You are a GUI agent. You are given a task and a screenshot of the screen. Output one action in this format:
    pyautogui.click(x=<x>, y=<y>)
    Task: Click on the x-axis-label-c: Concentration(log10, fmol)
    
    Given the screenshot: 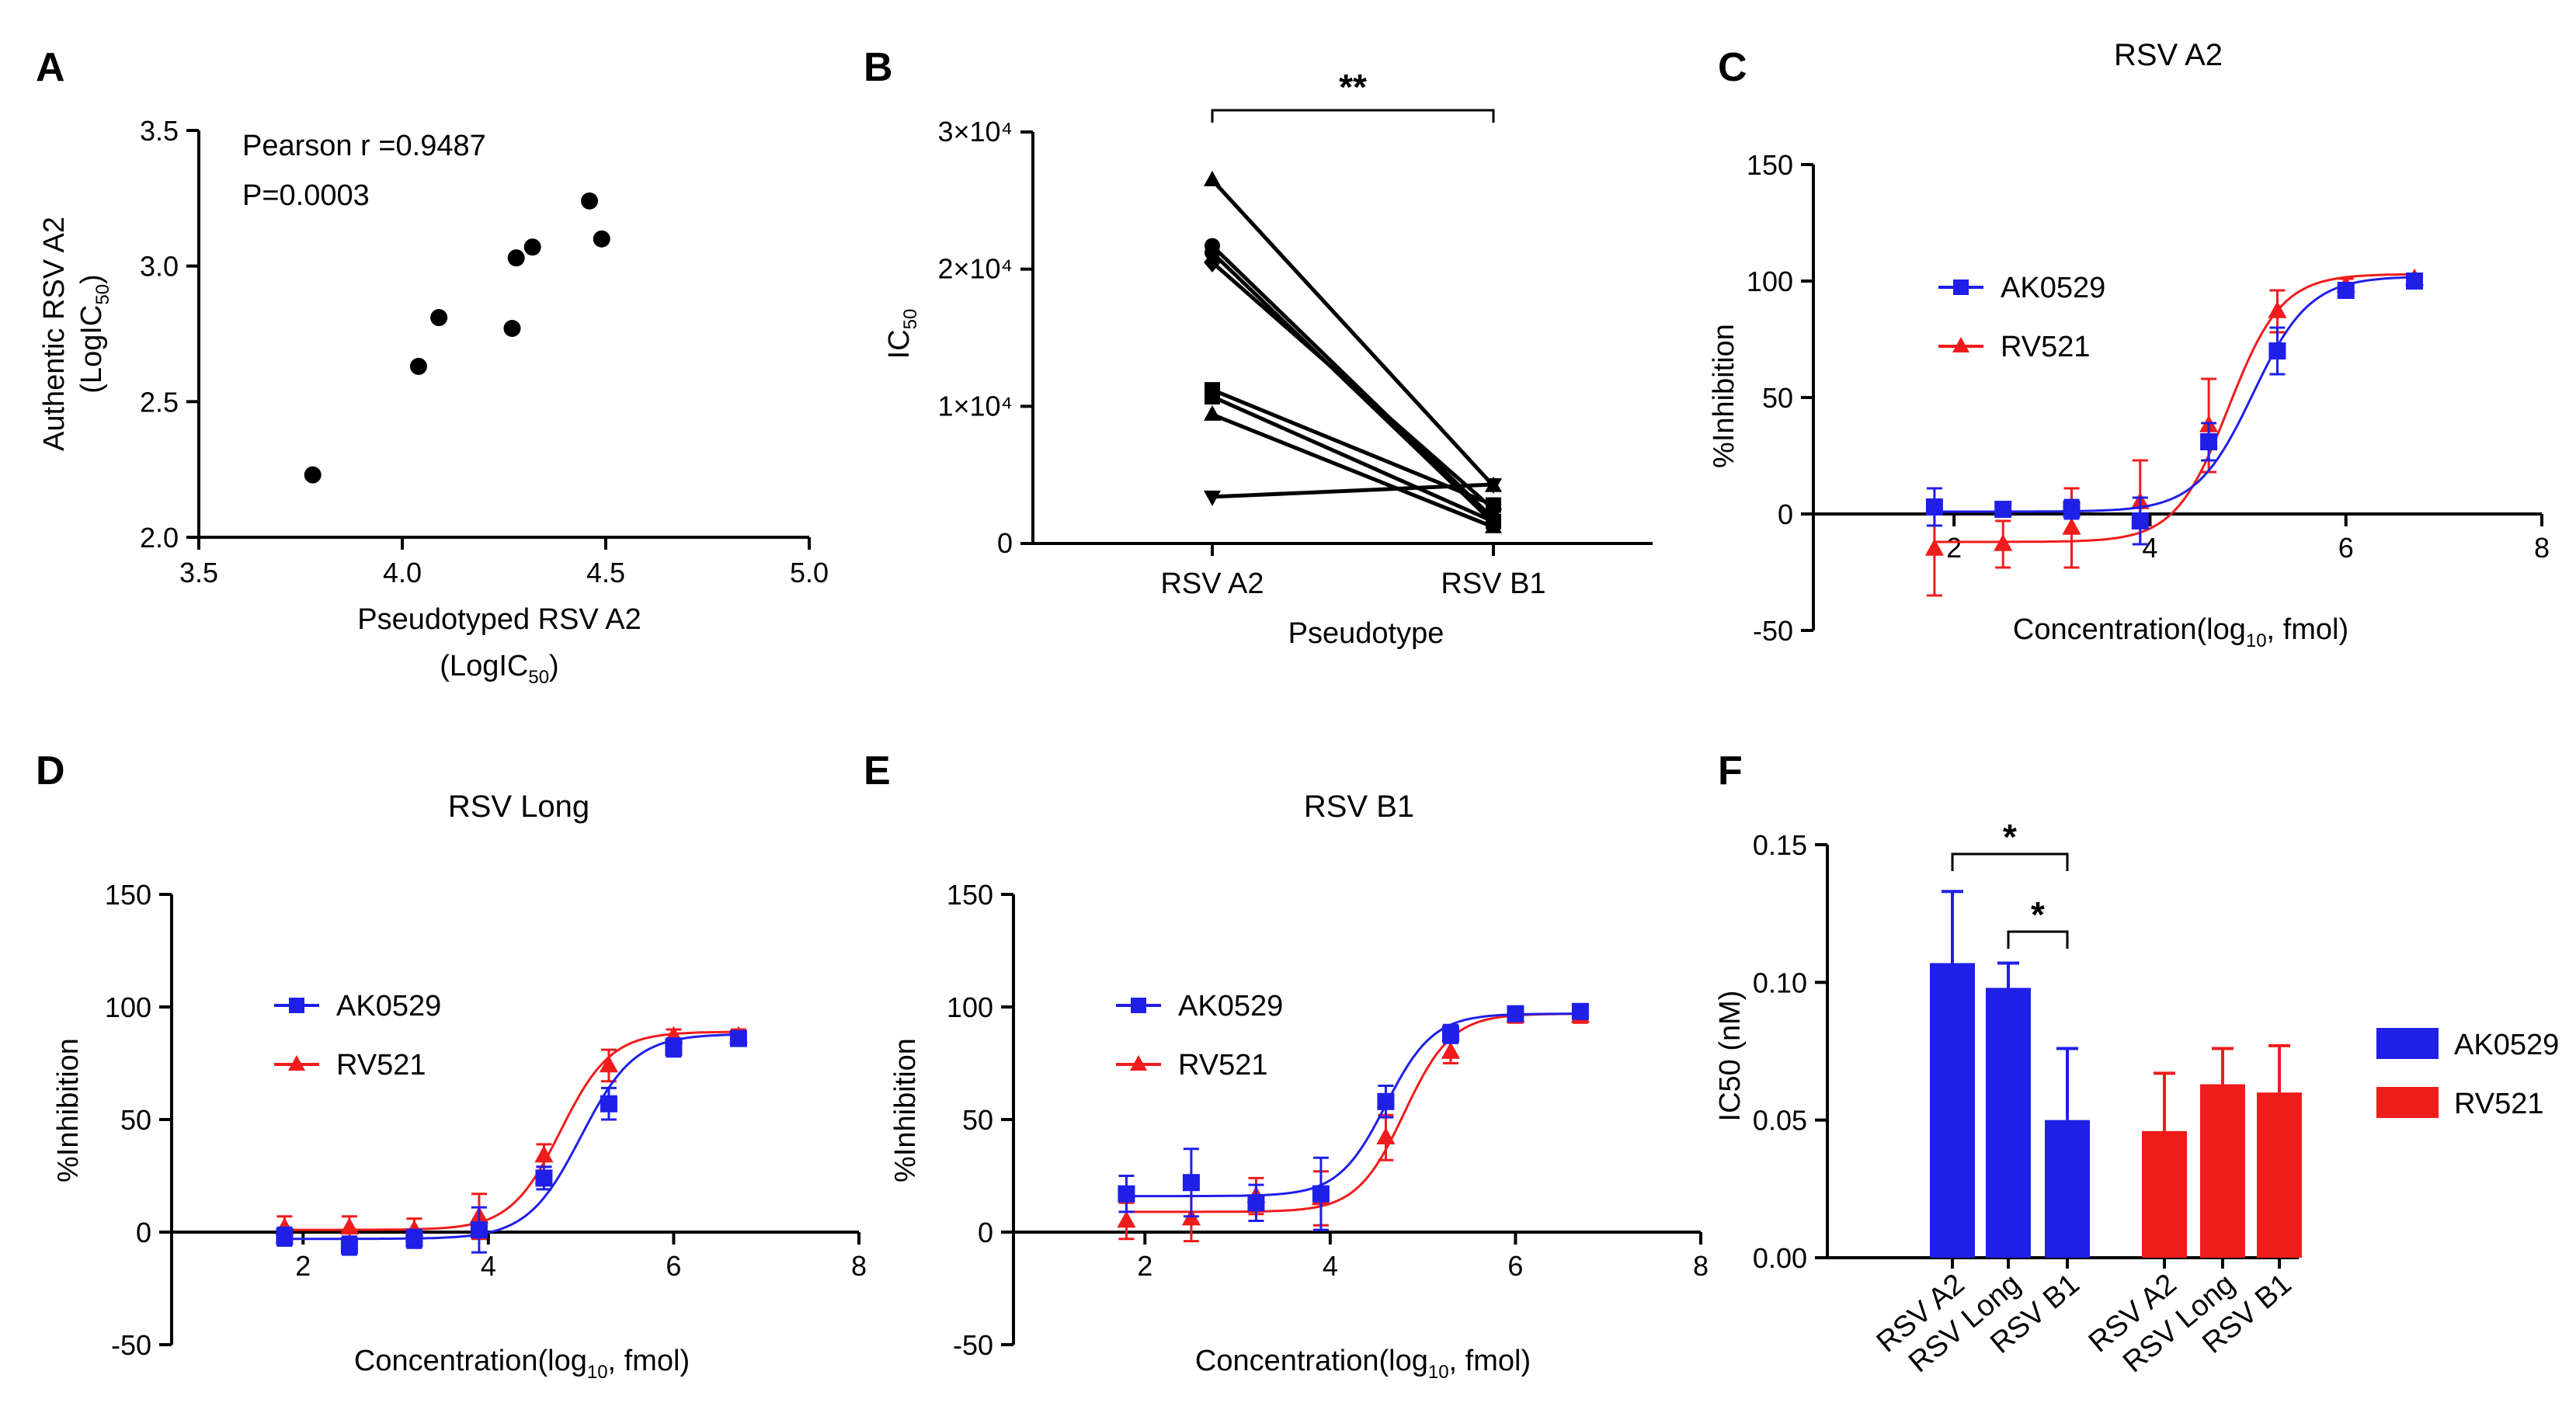 What is the action you would take?
    pyautogui.click(x=2180, y=632)
    